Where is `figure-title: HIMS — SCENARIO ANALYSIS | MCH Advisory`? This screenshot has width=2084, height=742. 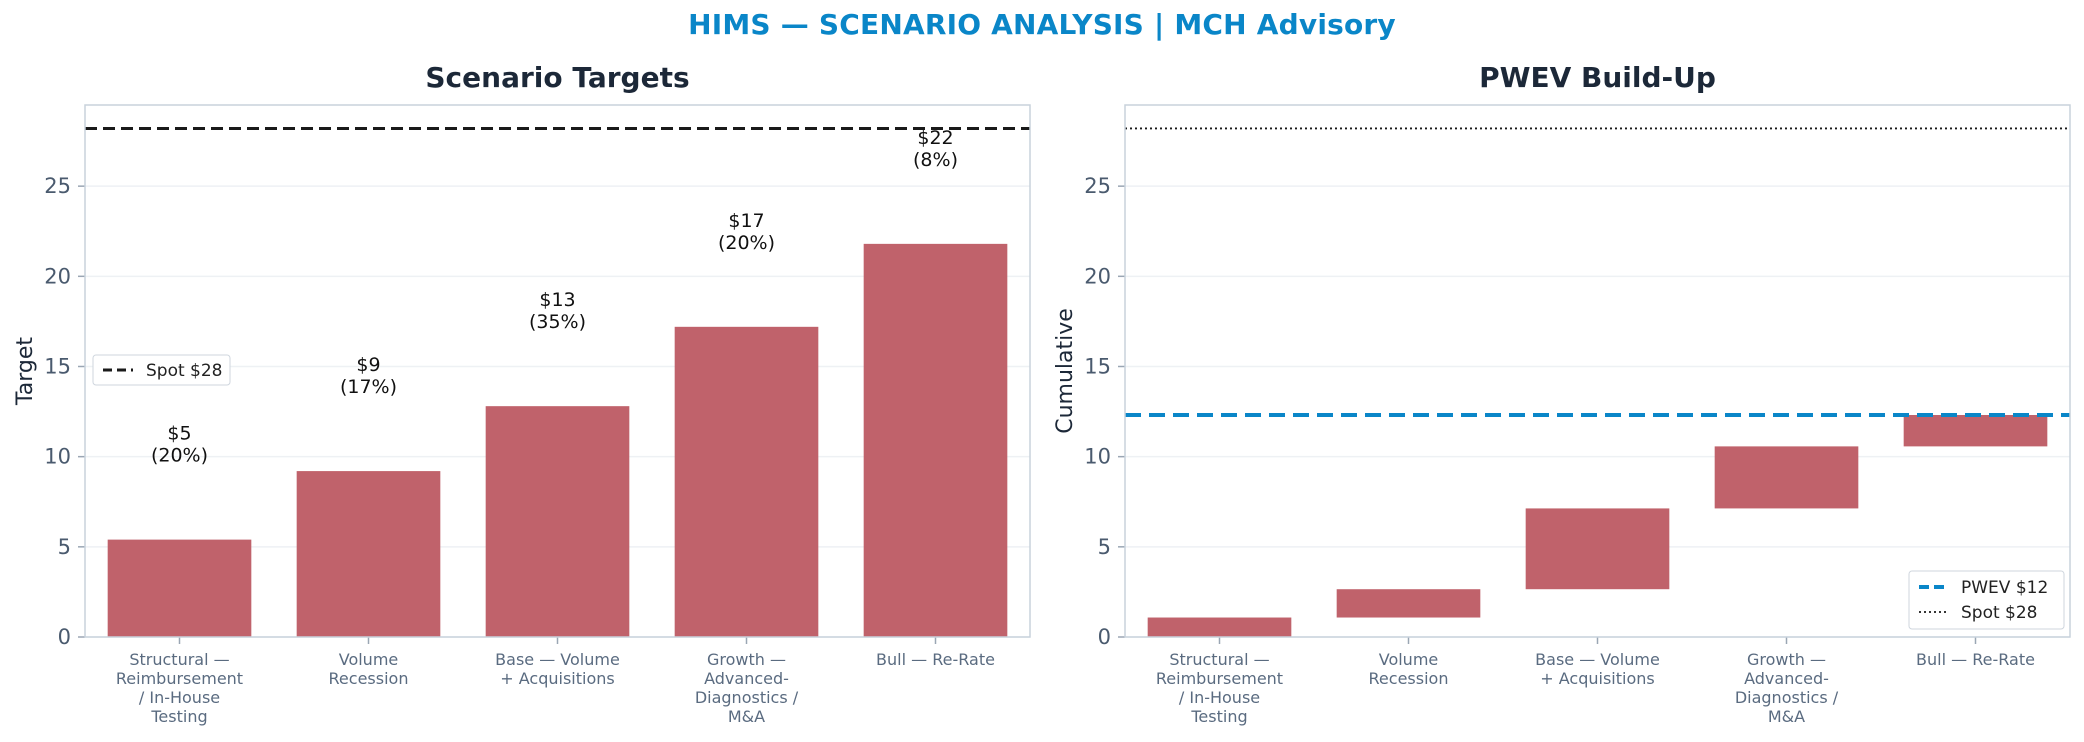
figure-title: HIMS — SCENARIO ANALYSIS | MCH Advisory is located at coordinates (1042, 24).